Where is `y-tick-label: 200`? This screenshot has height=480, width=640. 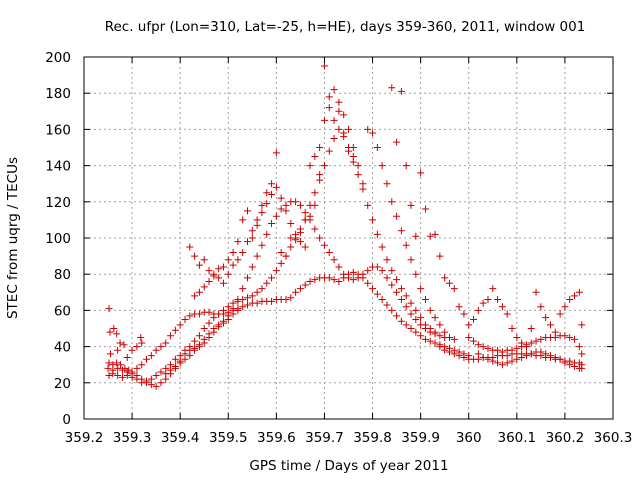
y-tick-label: 200 is located at coordinates (58, 58).